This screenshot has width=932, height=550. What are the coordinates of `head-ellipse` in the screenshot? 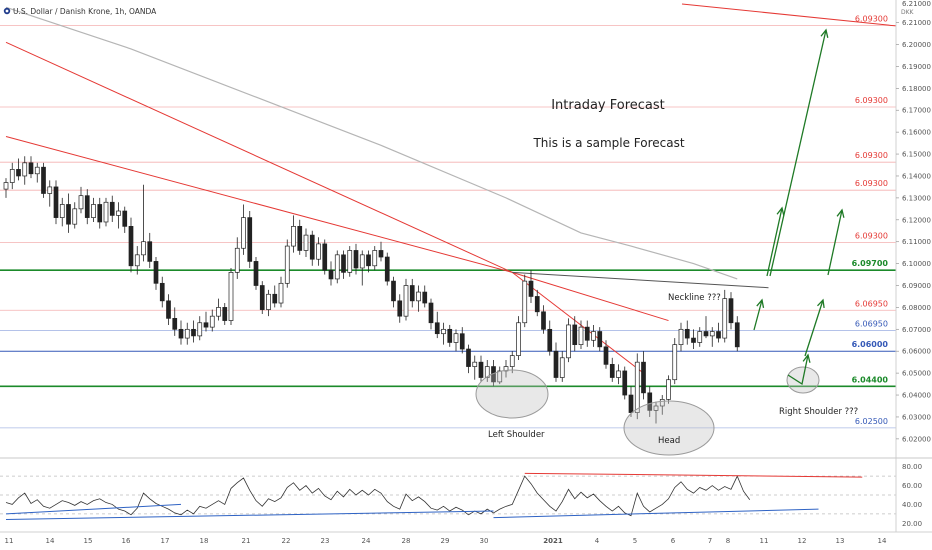 It's located at (669, 428).